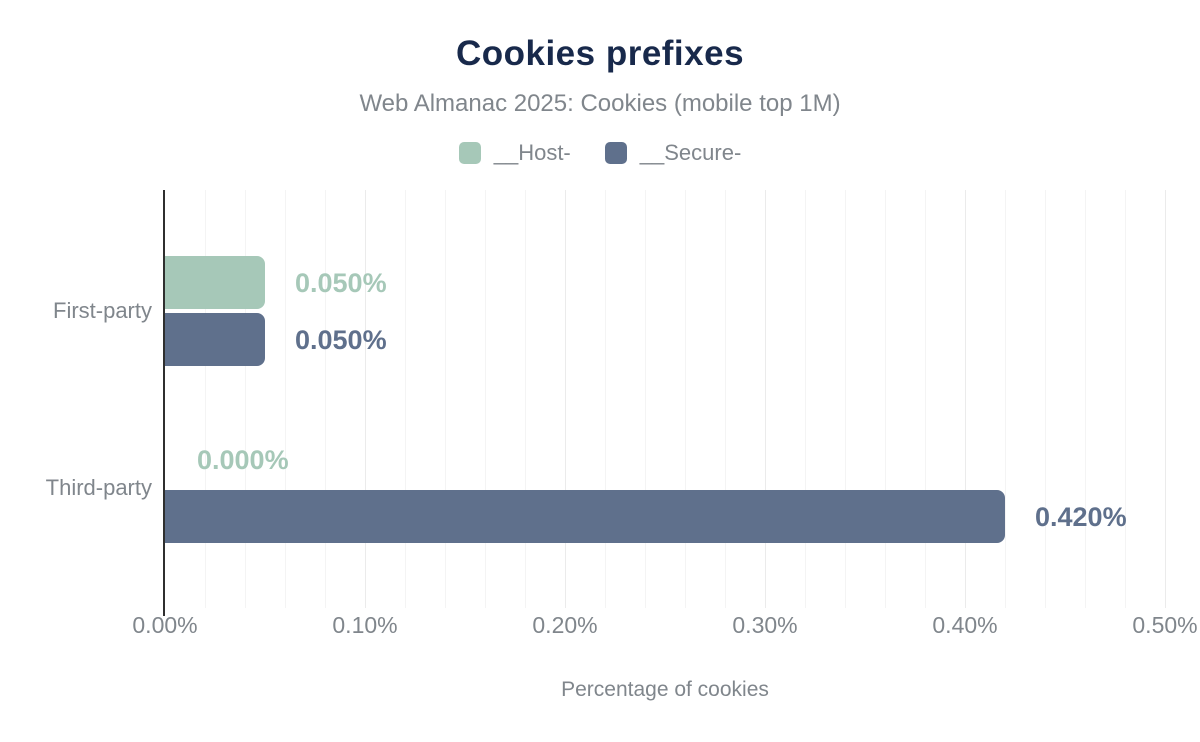 This screenshot has width=1200, height=742. What do you see at coordinates (565, 625) in the screenshot?
I see `x-tick-label: 0.20%` at bounding box center [565, 625].